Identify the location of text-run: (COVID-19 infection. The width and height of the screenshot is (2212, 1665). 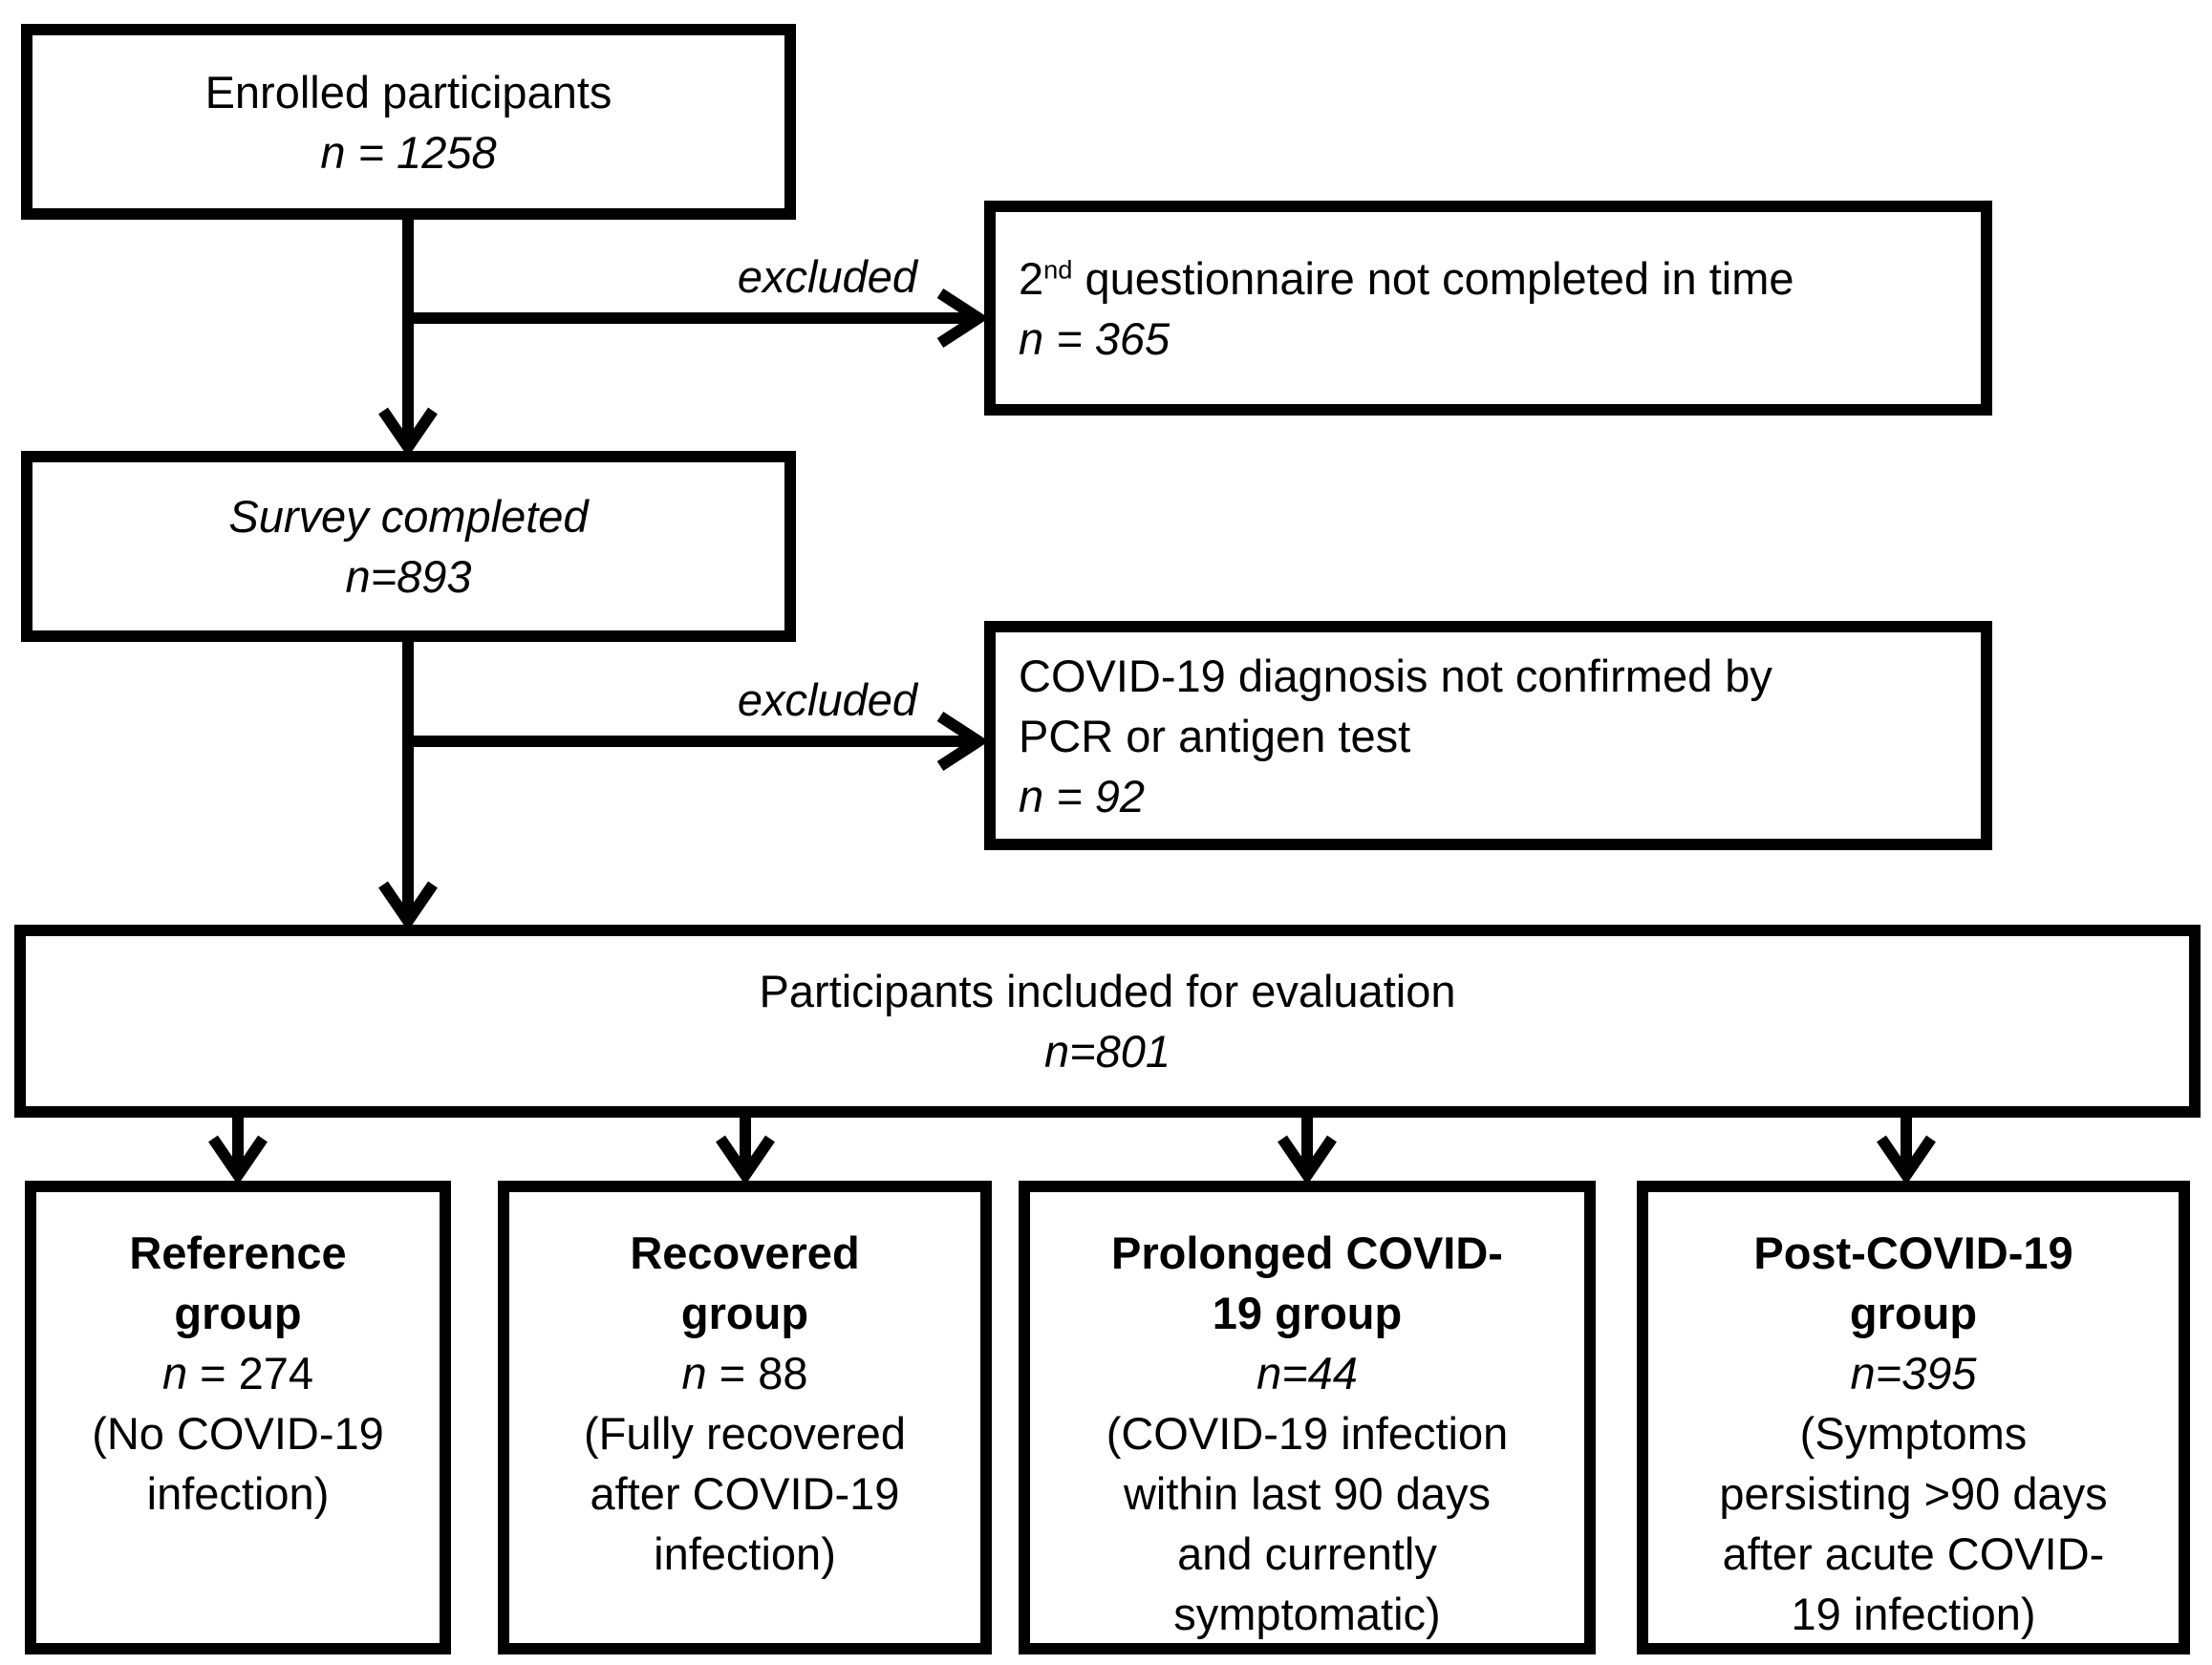
(1307, 1433).